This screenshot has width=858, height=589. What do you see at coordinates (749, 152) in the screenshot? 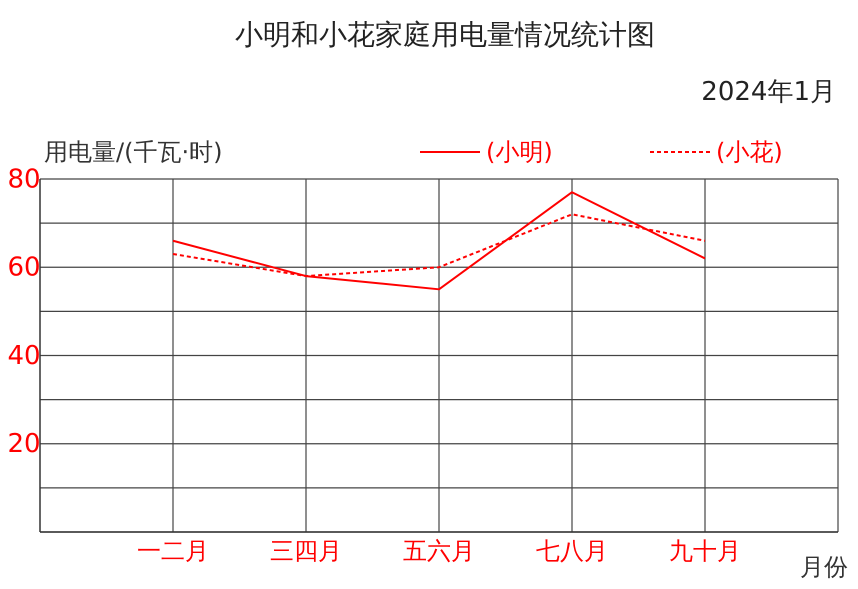
I see `legend-label: (小花)` at bounding box center [749, 152].